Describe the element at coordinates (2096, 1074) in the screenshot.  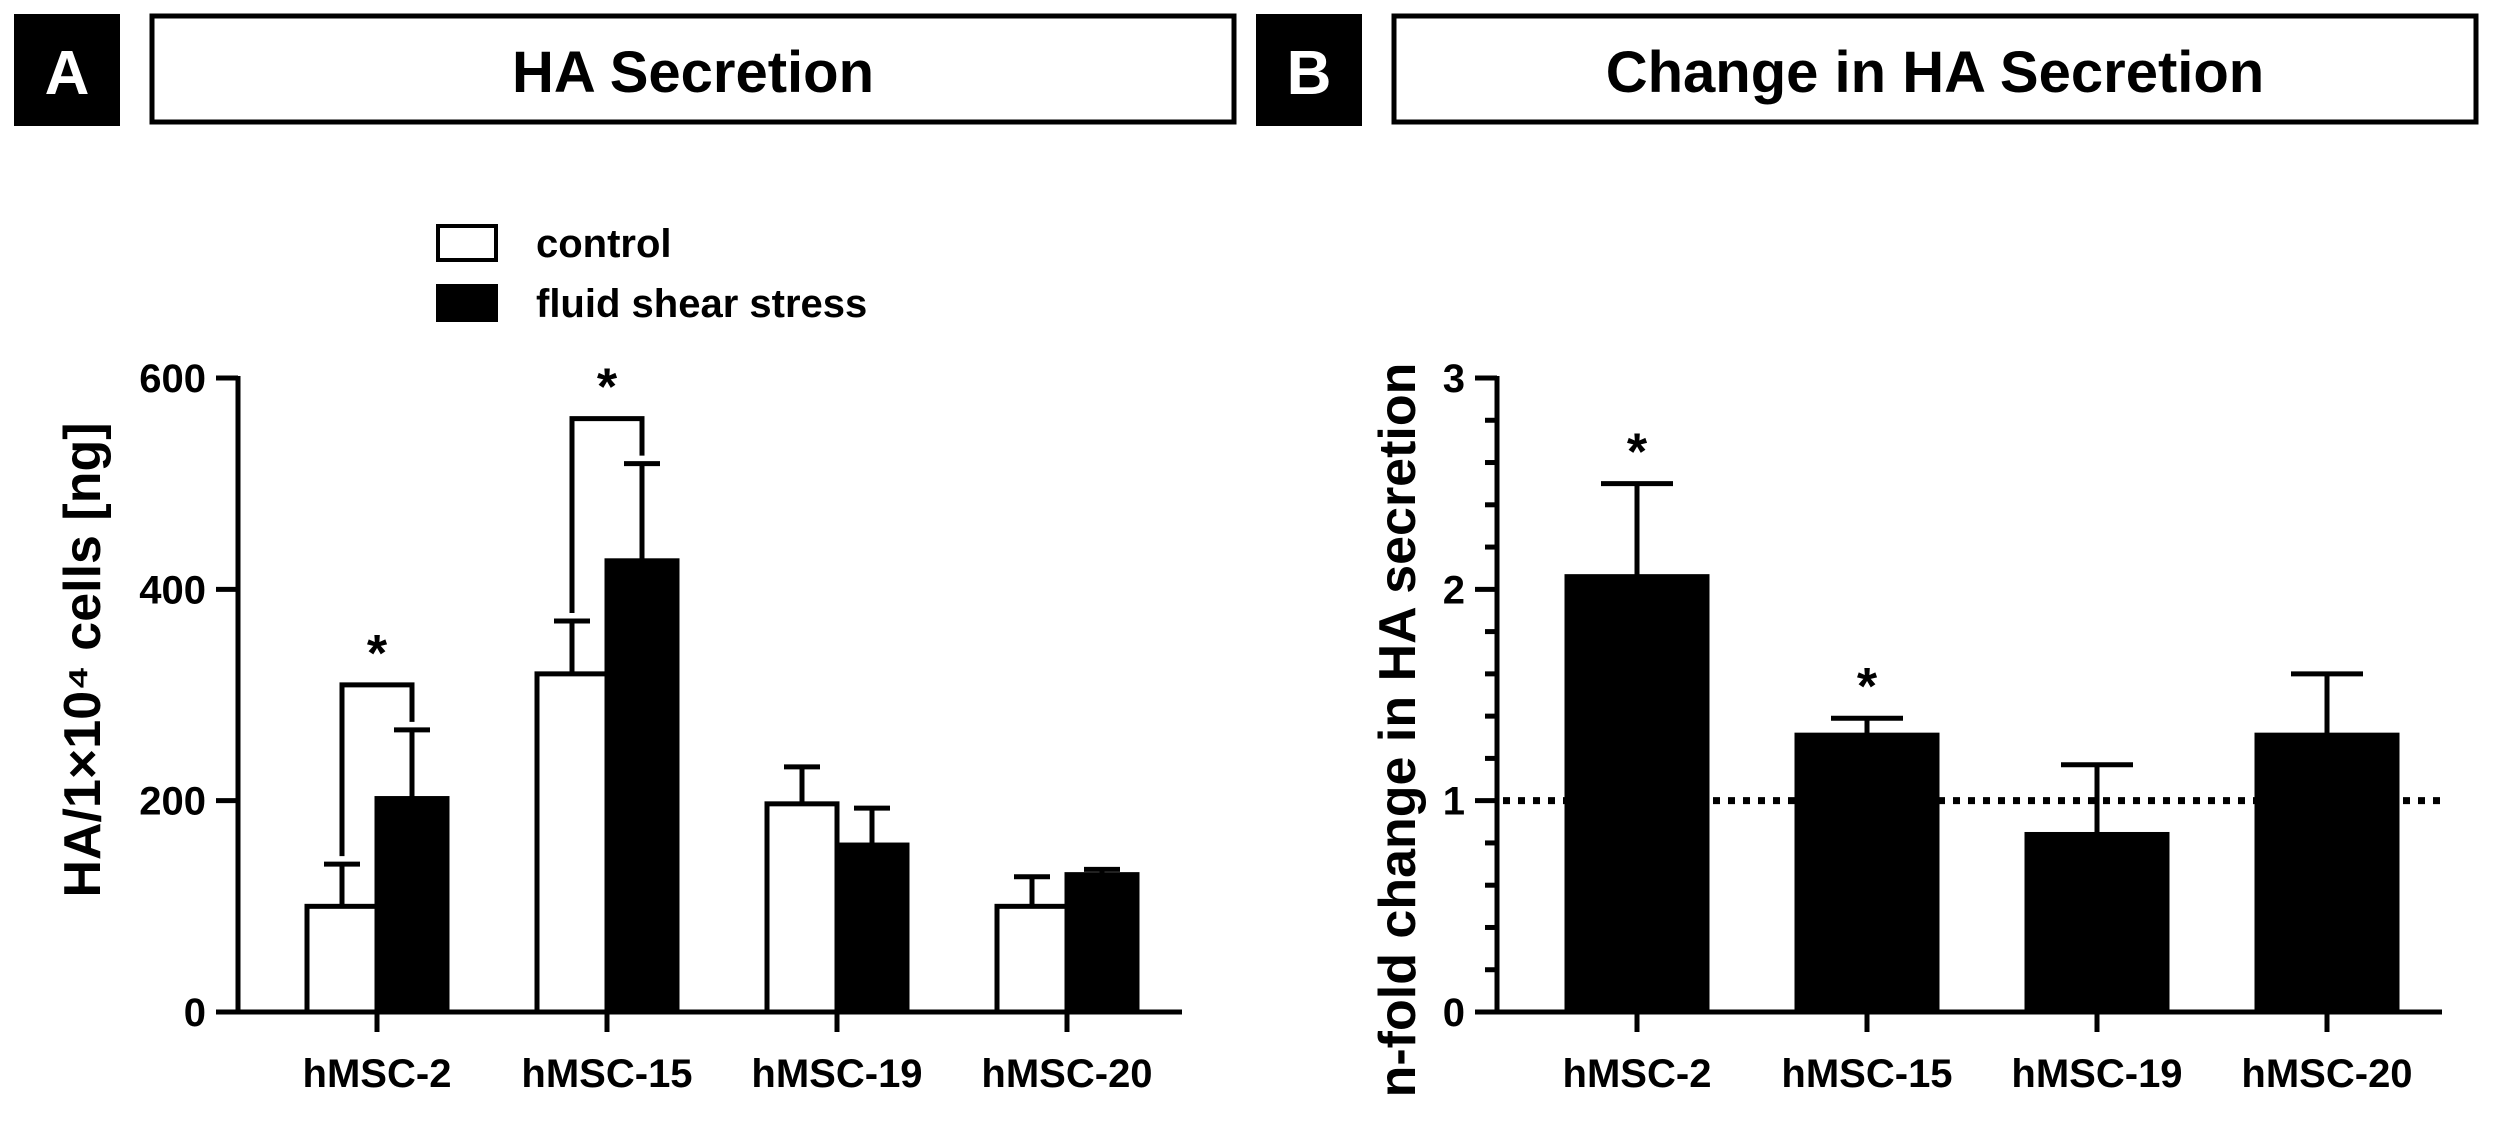
I see `panel-b-category-label: hMSC-19` at that location.